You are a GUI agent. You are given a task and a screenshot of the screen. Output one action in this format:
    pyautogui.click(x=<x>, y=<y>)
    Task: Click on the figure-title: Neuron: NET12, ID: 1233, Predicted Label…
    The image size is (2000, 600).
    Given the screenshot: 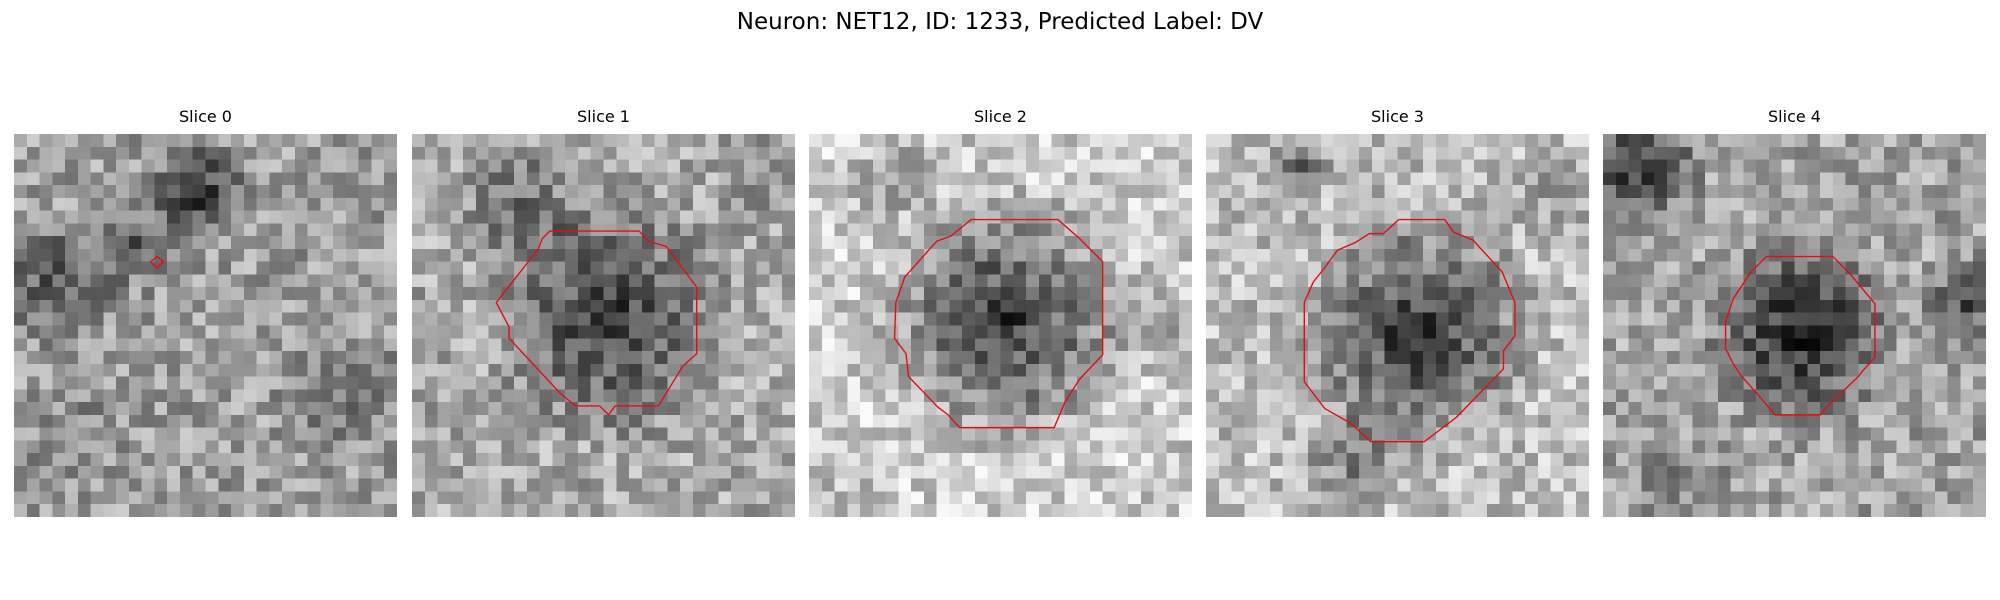 What is the action you would take?
    pyautogui.click(x=1000, y=22)
    